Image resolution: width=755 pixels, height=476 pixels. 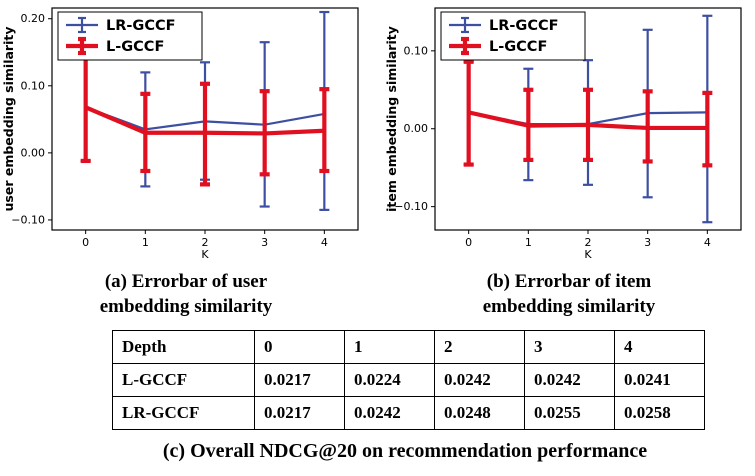 What do you see at coordinates (183, 380) in the screenshot?
I see `table-cell: L-GCCF` at bounding box center [183, 380].